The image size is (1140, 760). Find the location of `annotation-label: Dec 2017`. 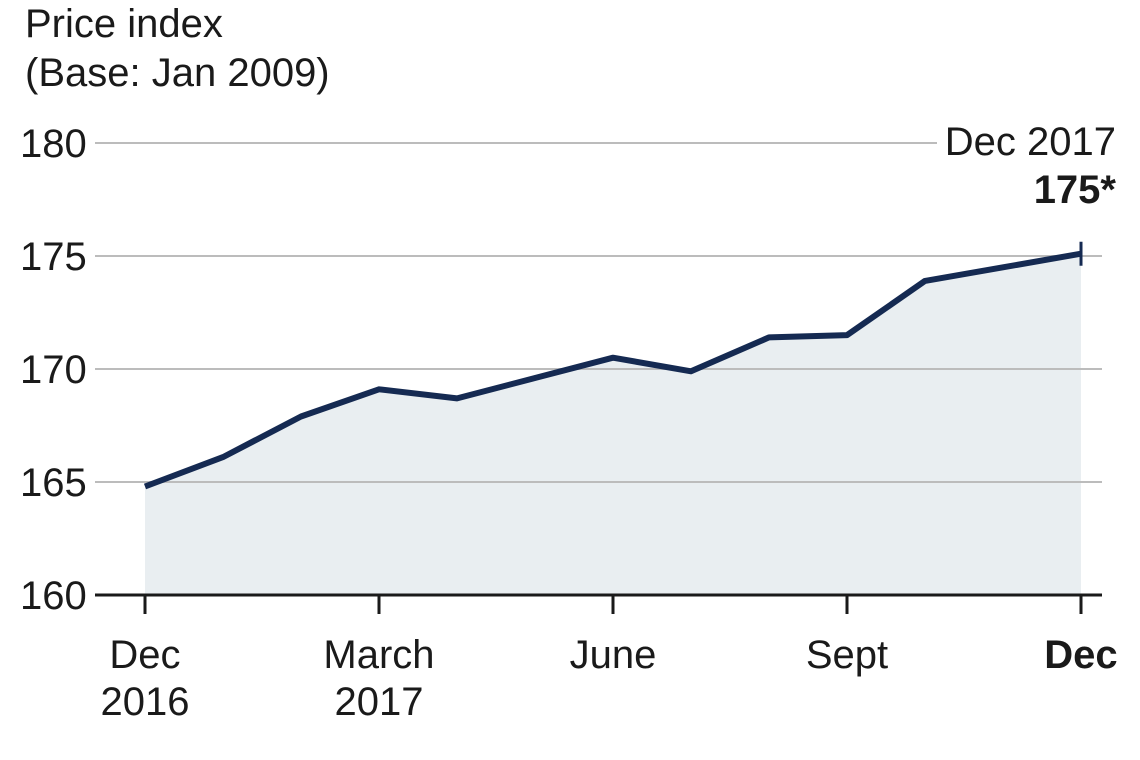

annotation-label: Dec 2017 is located at coordinates (1030, 142).